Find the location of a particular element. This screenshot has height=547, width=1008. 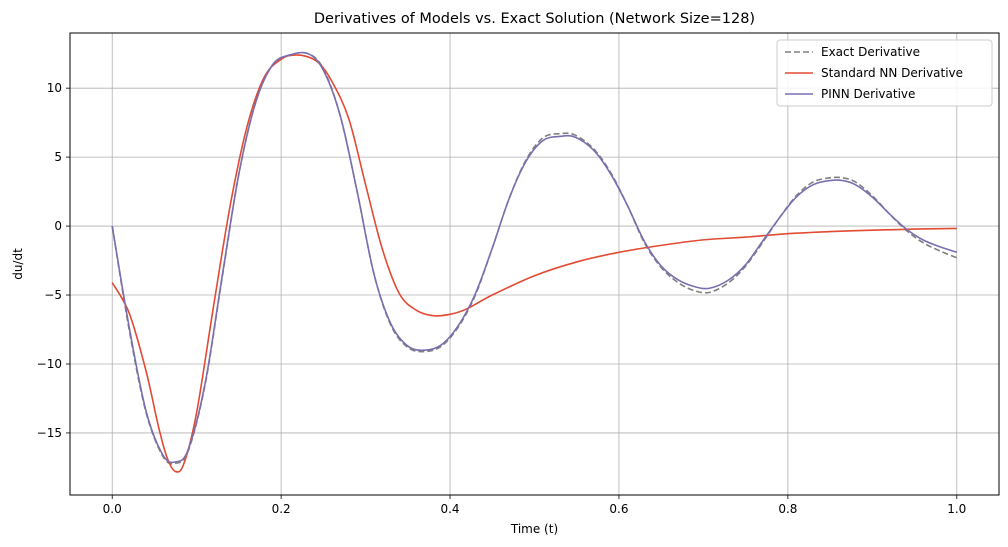

x-tick-label: 0.4 is located at coordinates (449, 509).